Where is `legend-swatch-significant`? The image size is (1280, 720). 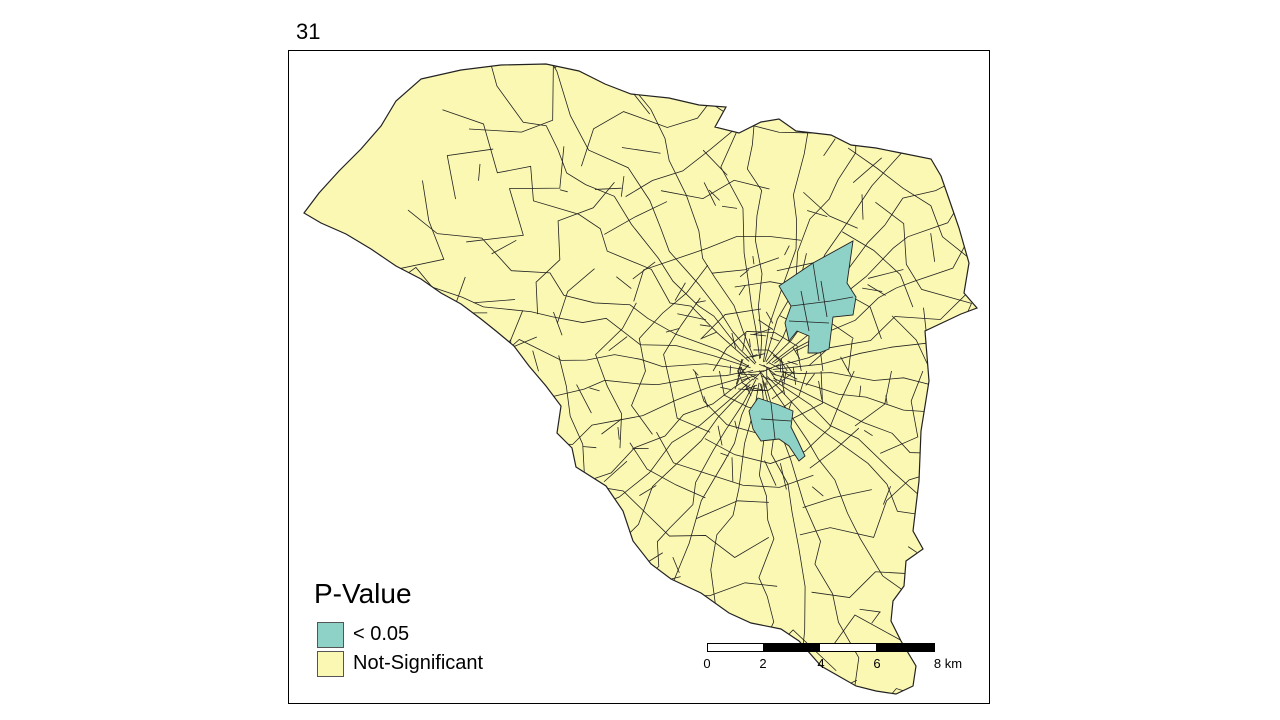 legend-swatch-significant is located at coordinates (330, 635).